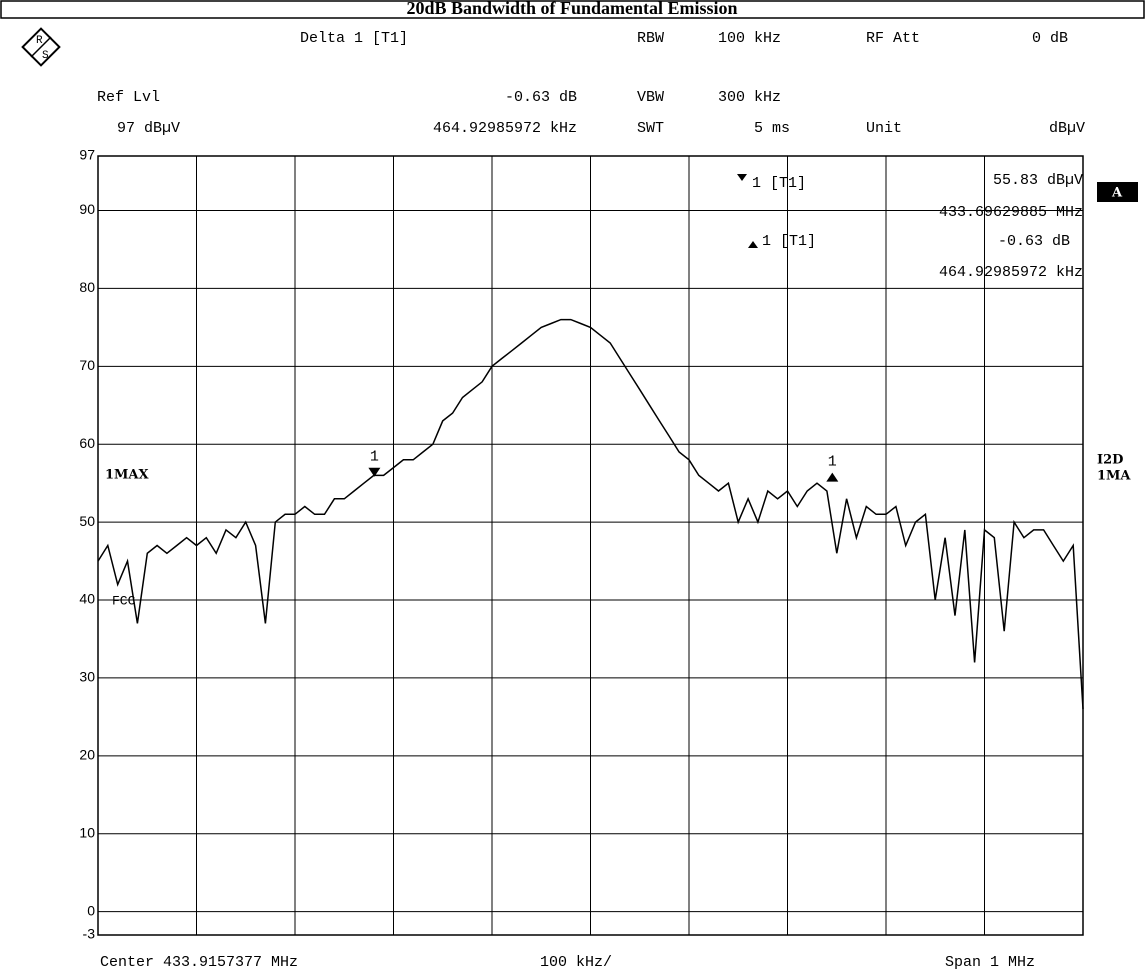 Image resolution: width=1145 pixels, height=972 pixels. I want to click on logo: R S, so click(41, 47).